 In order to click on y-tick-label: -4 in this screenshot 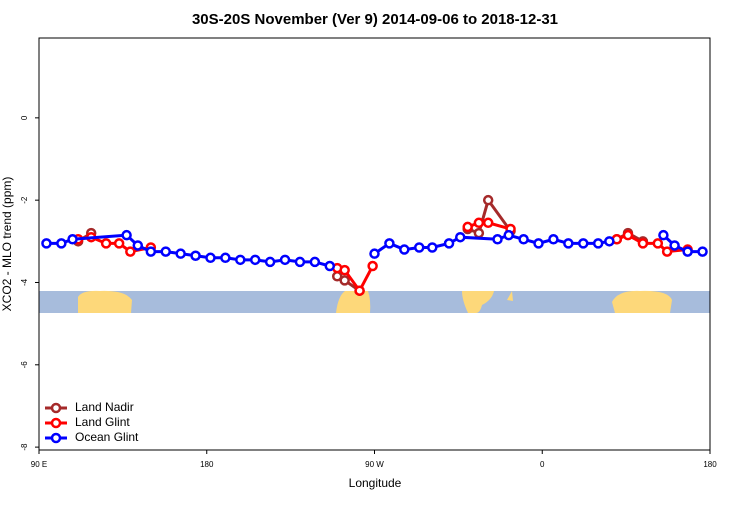, I will do `click(24, 282)`.